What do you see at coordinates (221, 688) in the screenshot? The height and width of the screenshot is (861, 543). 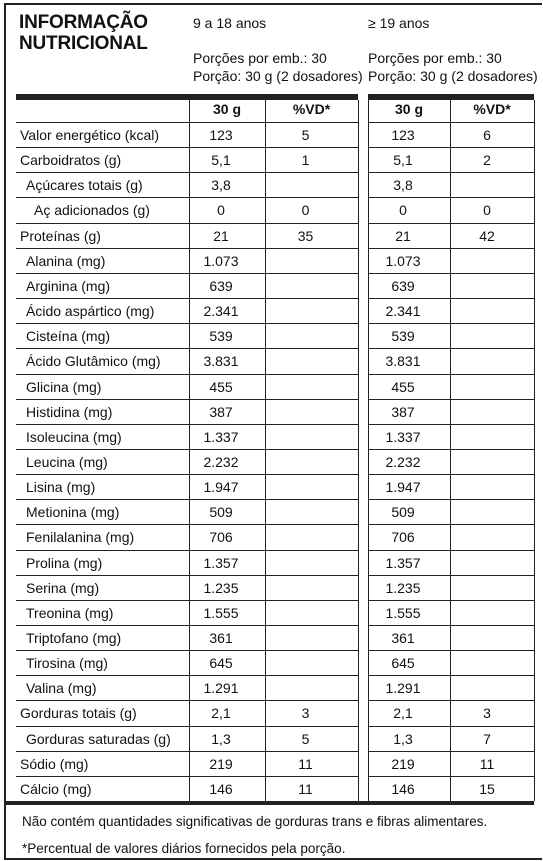 I see `group1-amount: 1.291` at bounding box center [221, 688].